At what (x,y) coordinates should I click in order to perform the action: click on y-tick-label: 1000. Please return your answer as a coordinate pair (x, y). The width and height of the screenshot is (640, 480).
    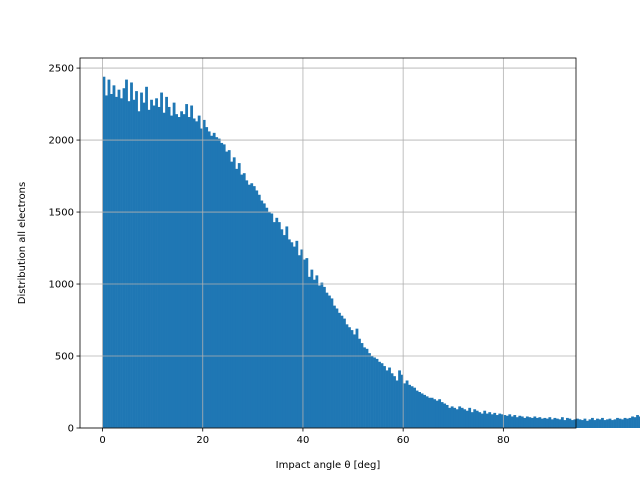
    Looking at the image, I should click on (61, 285).